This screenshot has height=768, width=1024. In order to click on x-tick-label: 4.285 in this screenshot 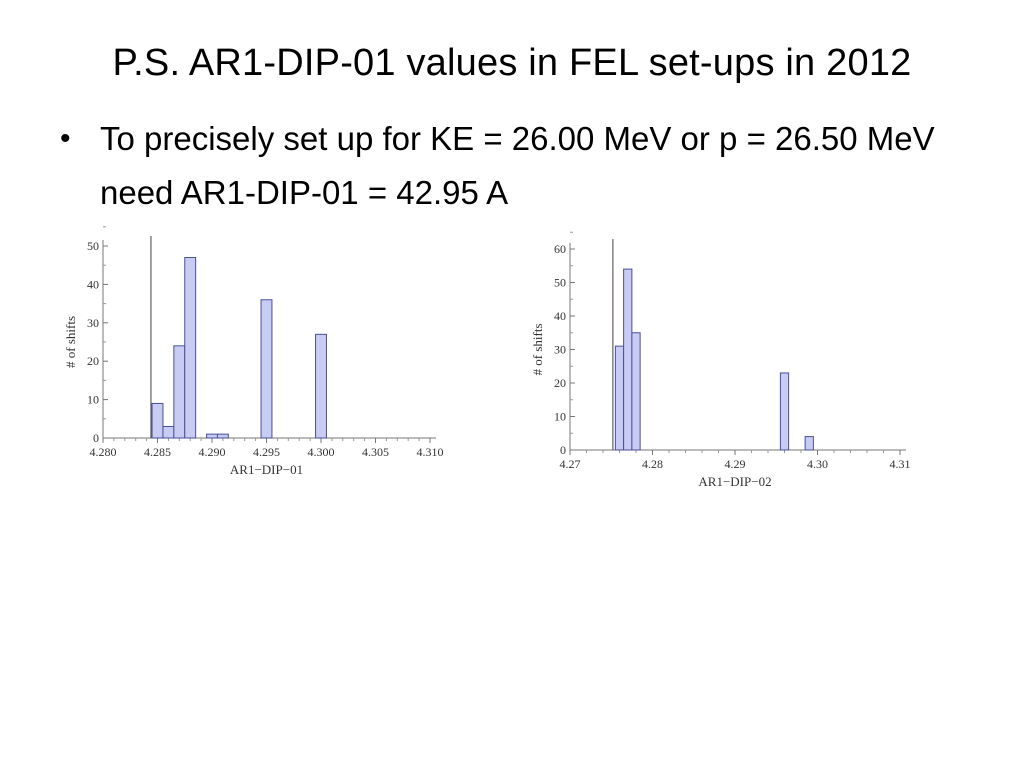, I will do `click(157, 452)`.